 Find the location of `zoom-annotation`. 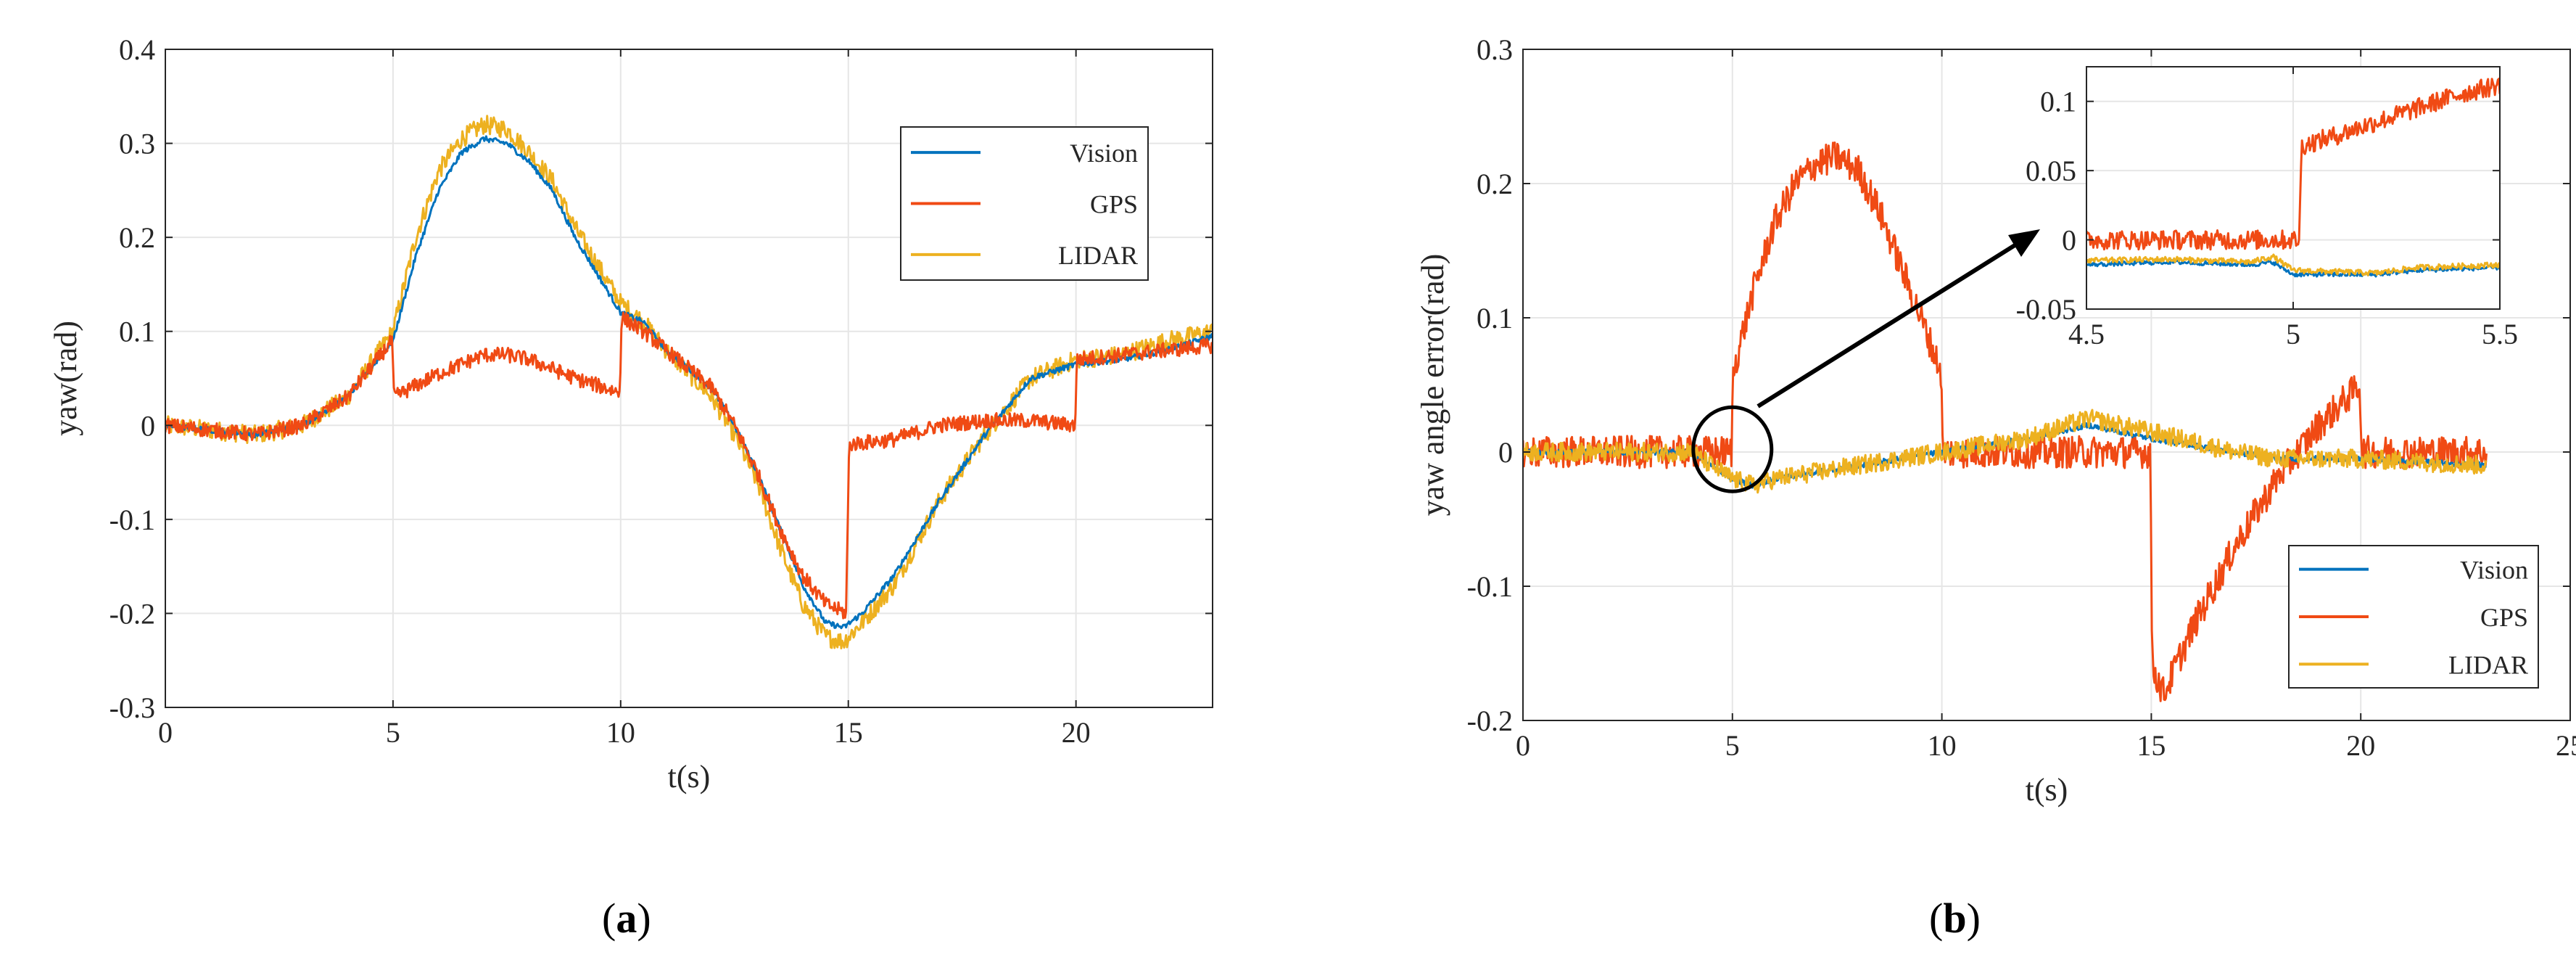

zoom-annotation is located at coordinates (1865, 361).